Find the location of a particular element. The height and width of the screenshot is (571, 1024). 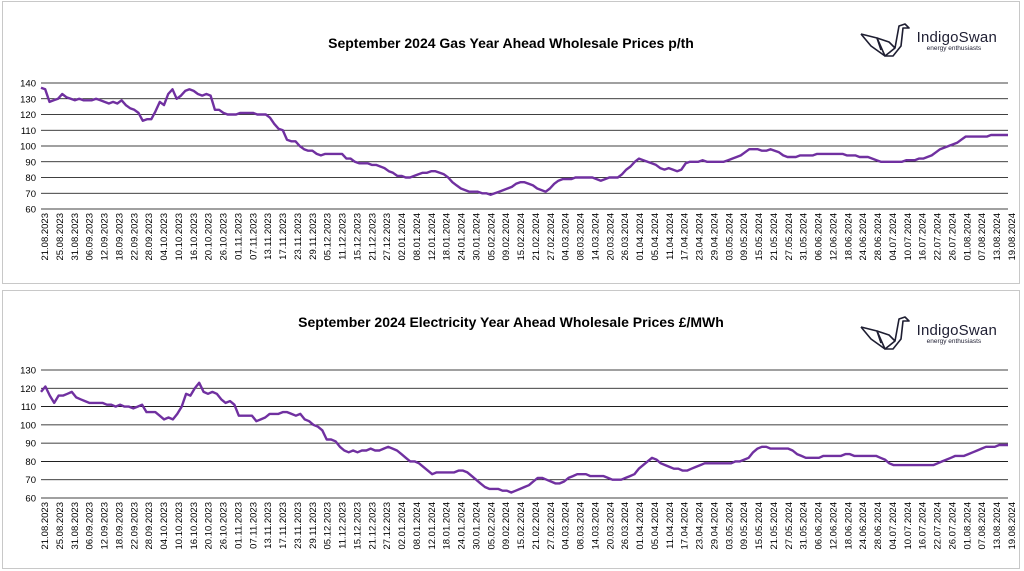

x-tick-label: 04.07.2024 is located at coordinates (893, 526).